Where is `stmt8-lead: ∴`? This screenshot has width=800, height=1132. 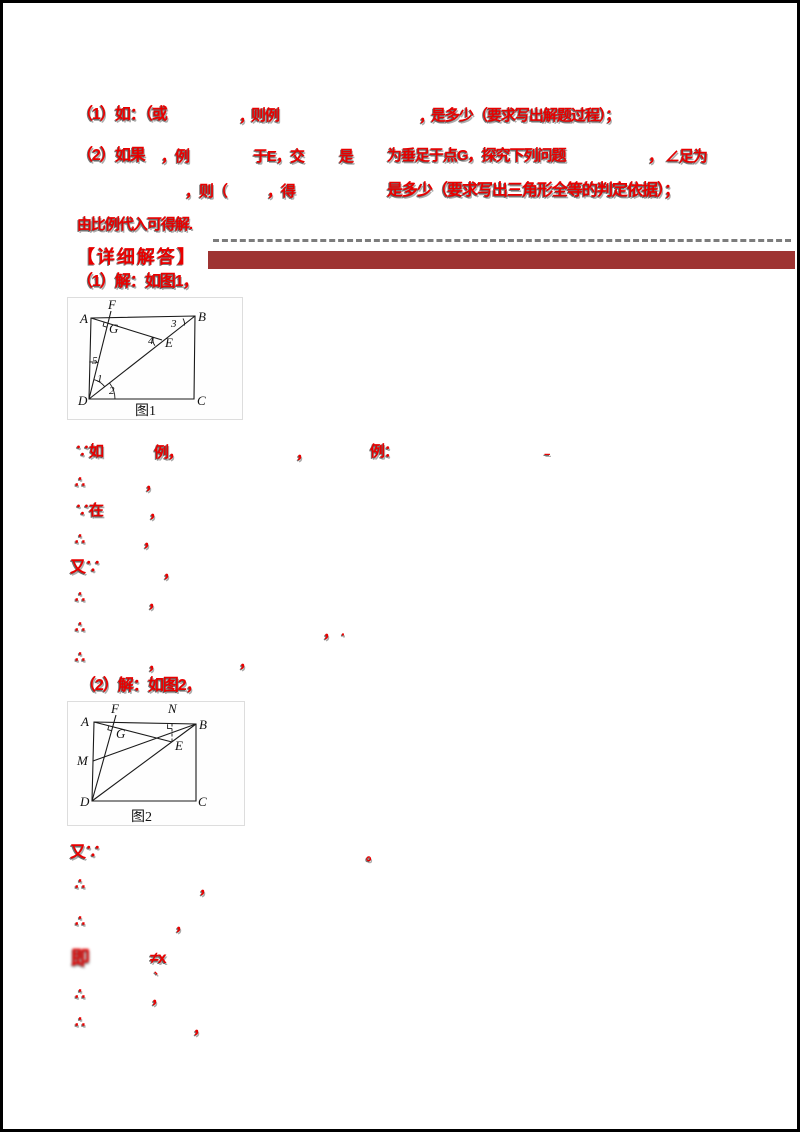
stmt8-lead: ∴ is located at coordinates (80, 657).